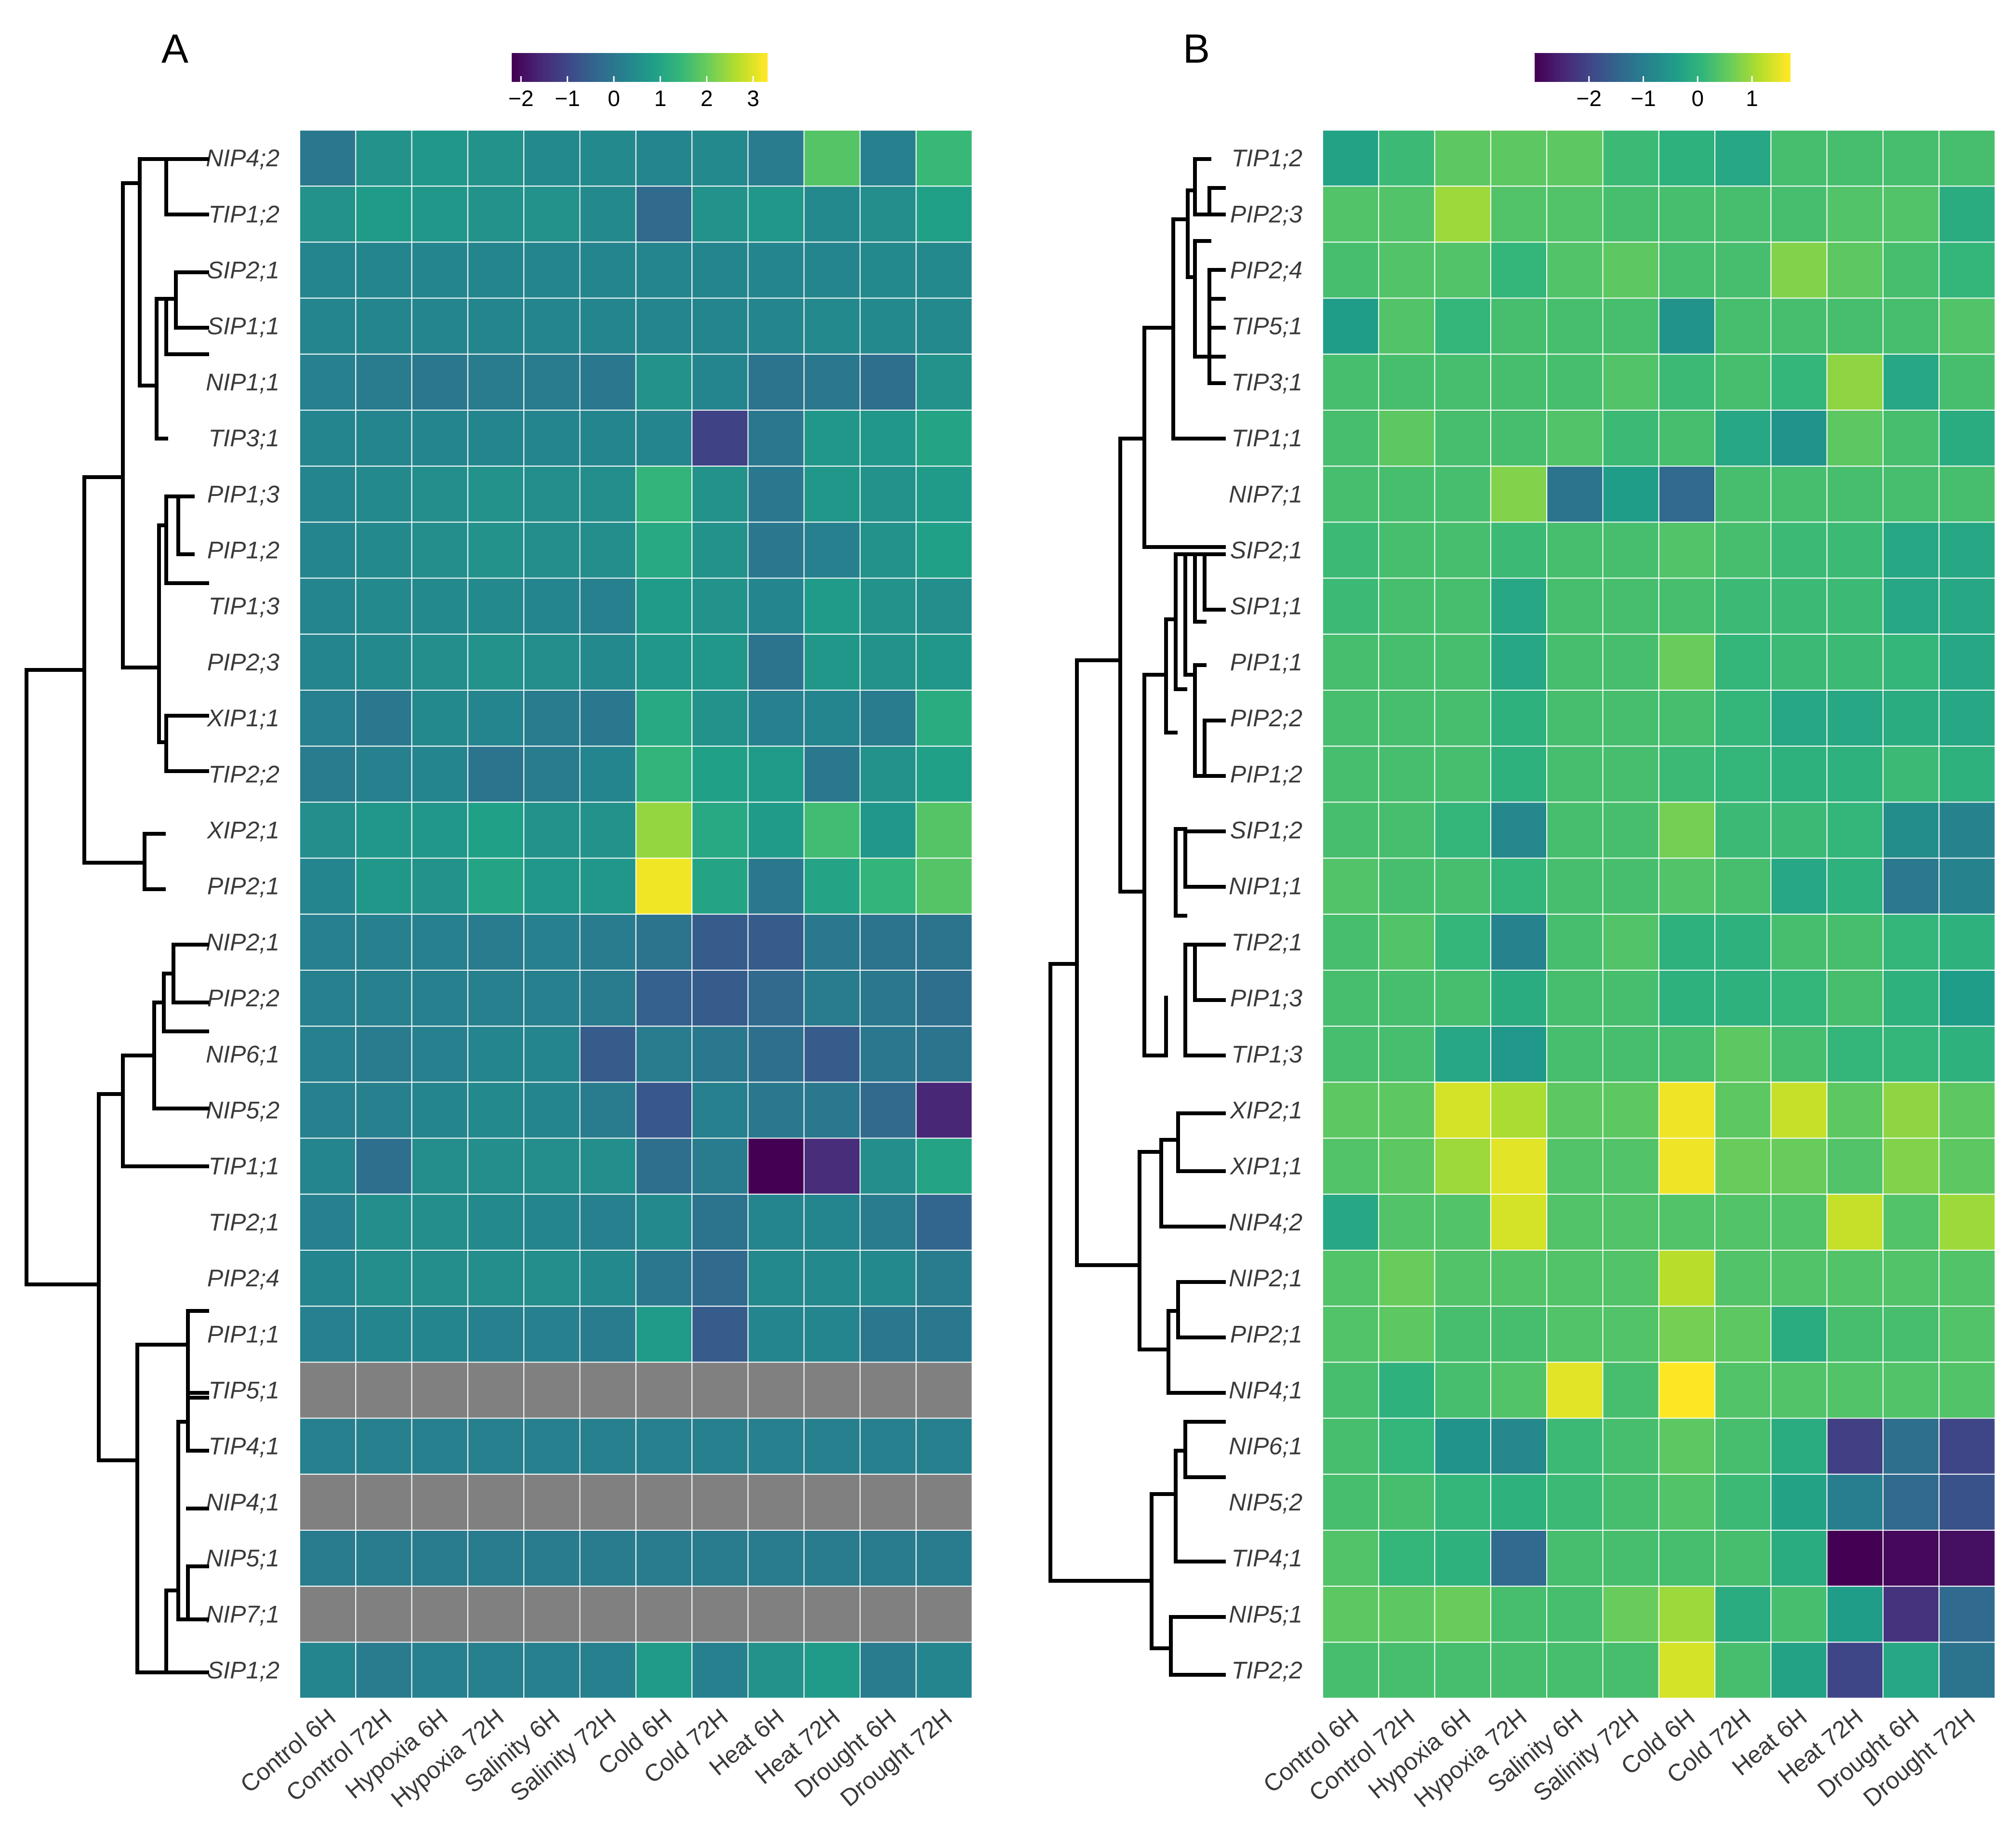 The image size is (2016, 1843). I want to click on heatmap-cell-SIP2;1-Control 6H, so click(328, 270).